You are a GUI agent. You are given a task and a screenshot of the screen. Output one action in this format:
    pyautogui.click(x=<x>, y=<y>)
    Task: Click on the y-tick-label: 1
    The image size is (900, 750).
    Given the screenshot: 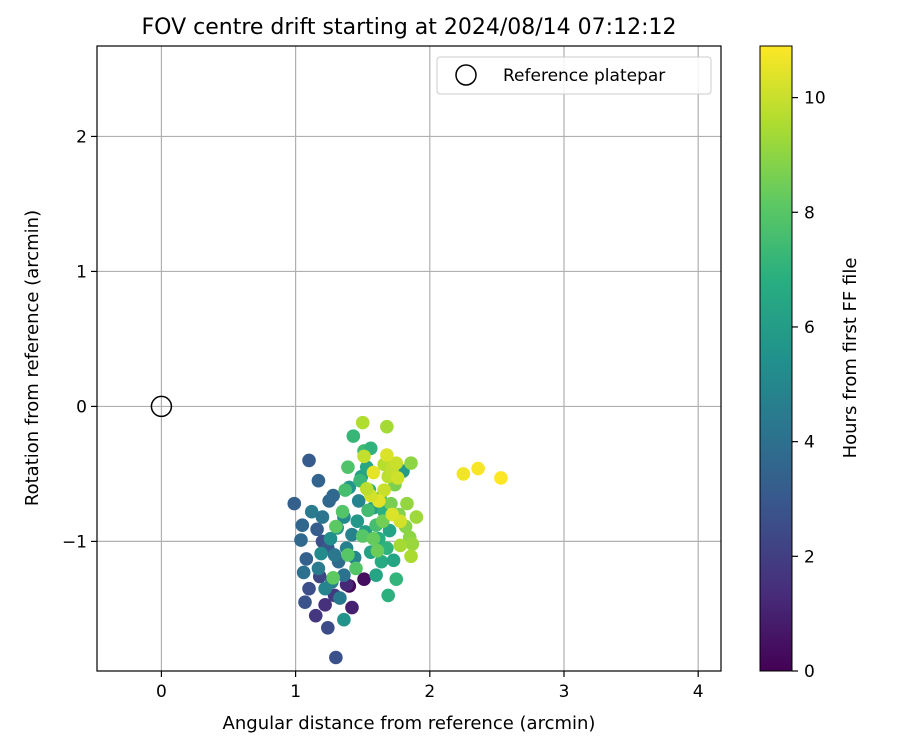 What is the action you would take?
    pyautogui.click(x=81, y=272)
    